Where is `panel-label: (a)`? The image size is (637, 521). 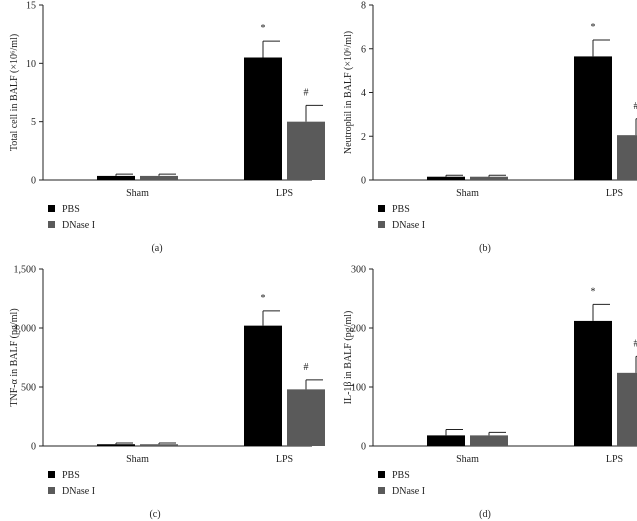
panel-label: (a) is located at coordinates (156, 248).